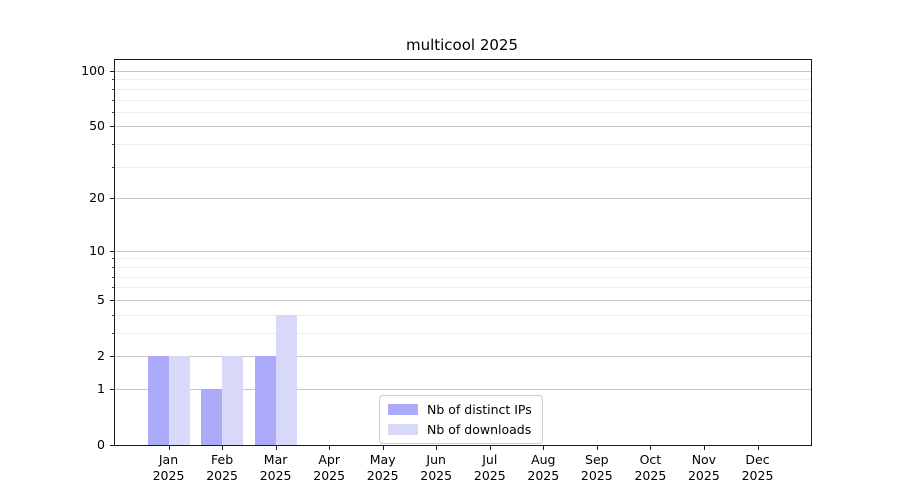 The width and height of the screenshot is (900, 500). I want to click on chart-title: multicool 2025, so click(462, 45).